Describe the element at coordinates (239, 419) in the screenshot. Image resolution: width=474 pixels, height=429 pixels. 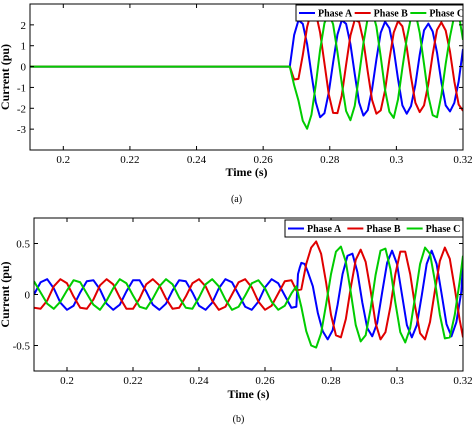
I see `panel-caption: (b)` at that location.